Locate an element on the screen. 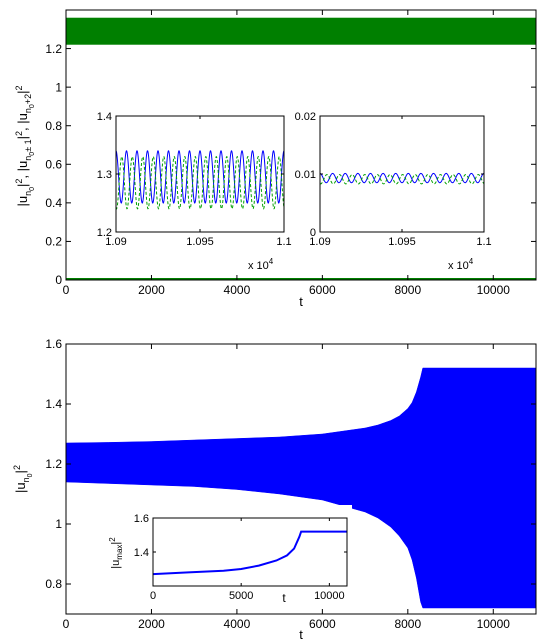 The width and height of the screenshot is (537, 642). bottom-main-xtick-label: 4000 is located at coordinates (237, 624).